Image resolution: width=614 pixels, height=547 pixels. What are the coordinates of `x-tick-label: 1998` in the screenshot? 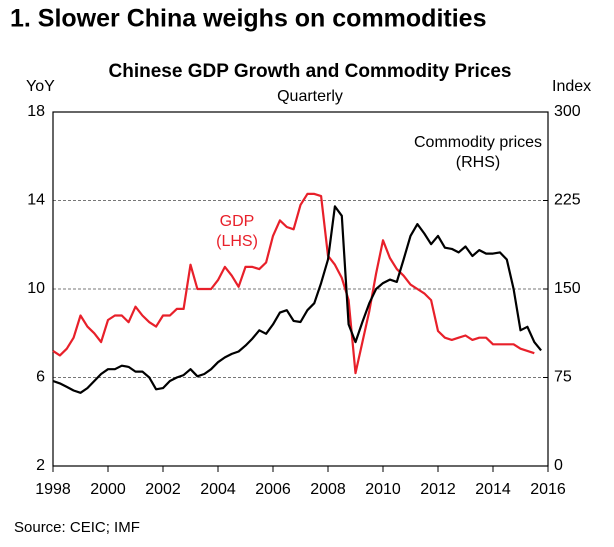 It's located at (53, 489).